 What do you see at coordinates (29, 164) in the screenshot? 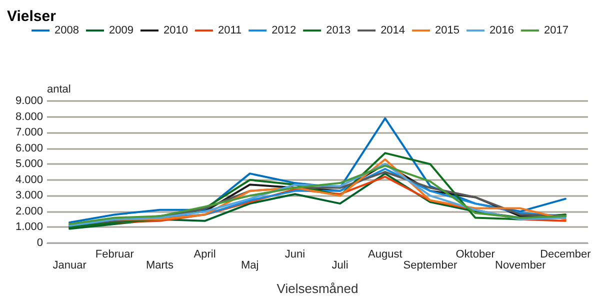
I see `y-tick-label: 5.000` at bounding box center [29, 164].